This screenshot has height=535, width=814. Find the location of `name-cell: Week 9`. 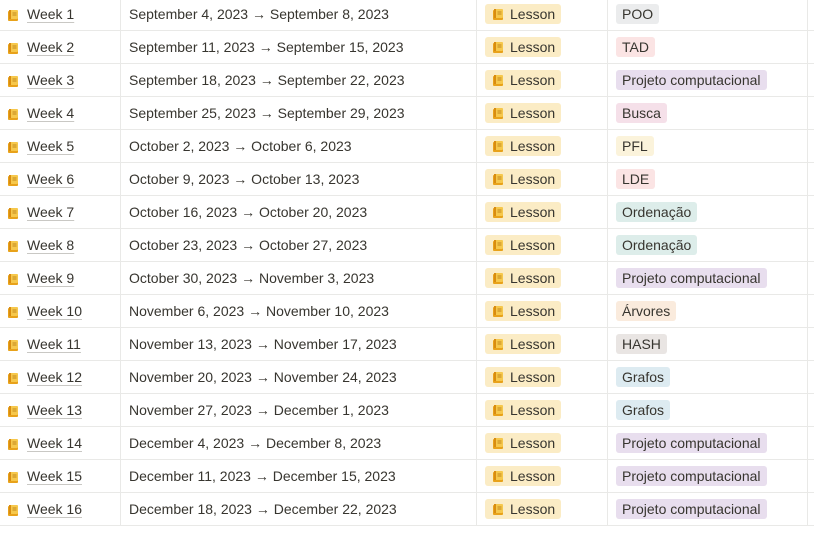

name-cell: Week 9 is located at coordinates (60, 278).